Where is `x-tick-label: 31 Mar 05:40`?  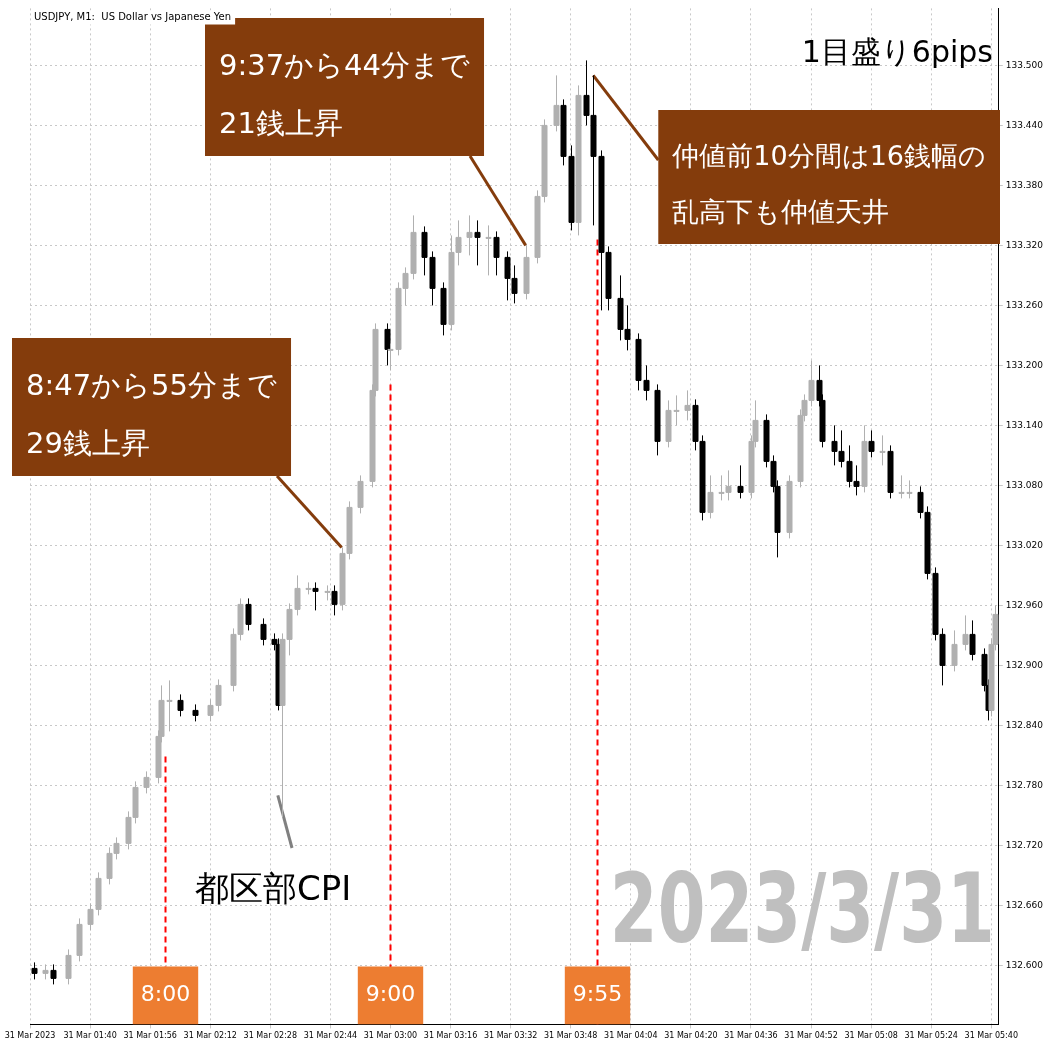 x-tick-label: 31 Mar 05:40 is located at coordinates (991, 1036).